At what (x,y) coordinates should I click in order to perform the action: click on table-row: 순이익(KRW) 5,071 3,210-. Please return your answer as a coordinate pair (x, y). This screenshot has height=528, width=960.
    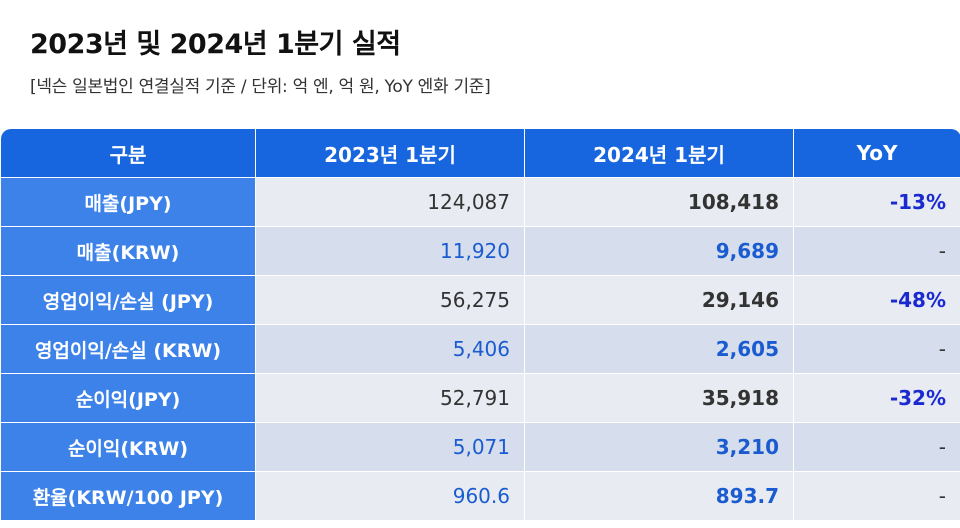
    Looking at the image, I should click on (480, 447).